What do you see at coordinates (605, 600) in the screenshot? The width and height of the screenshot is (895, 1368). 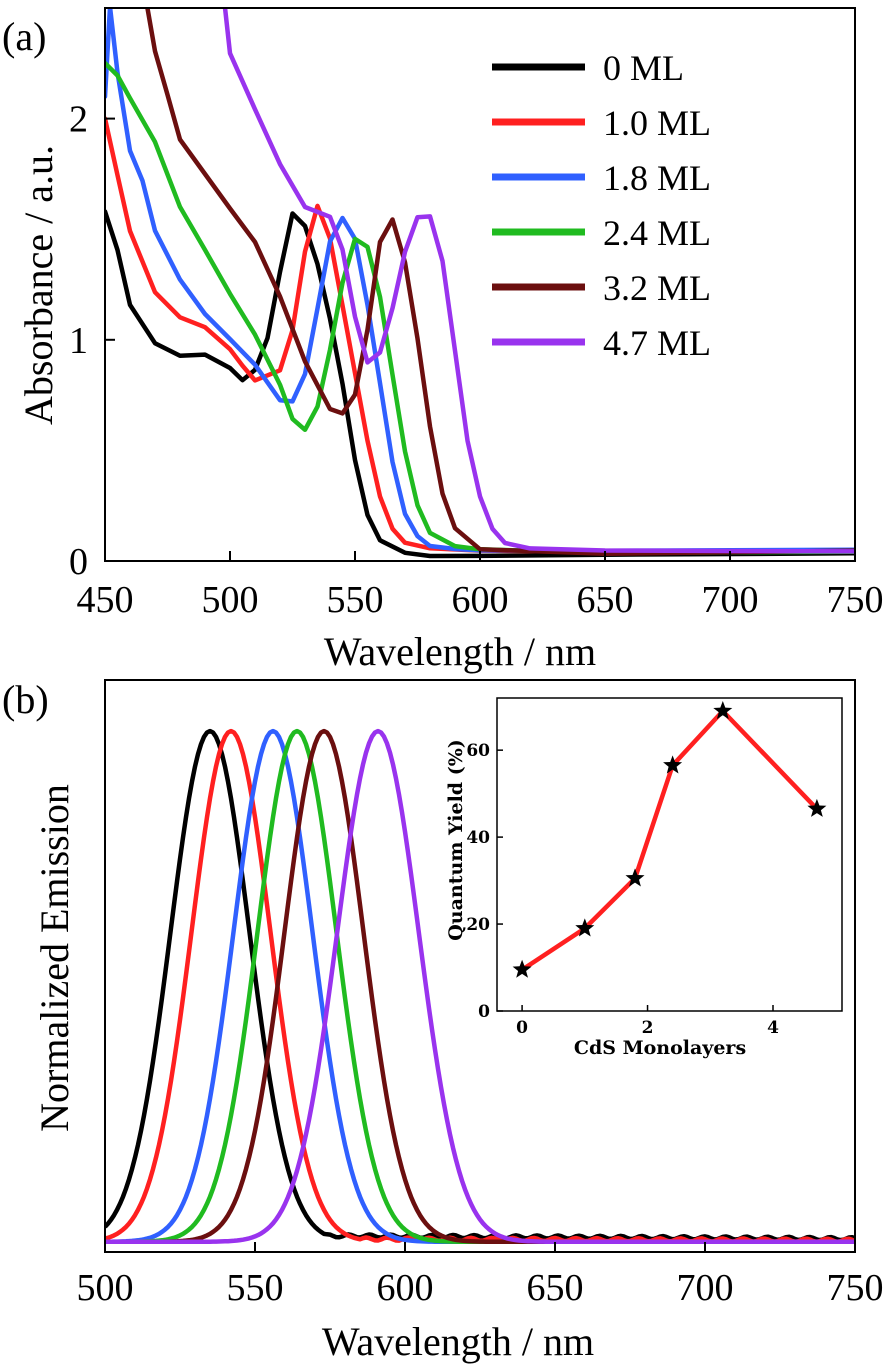 I see `panel-a-x-tick-label: 650` at bounding box center [605, 600].